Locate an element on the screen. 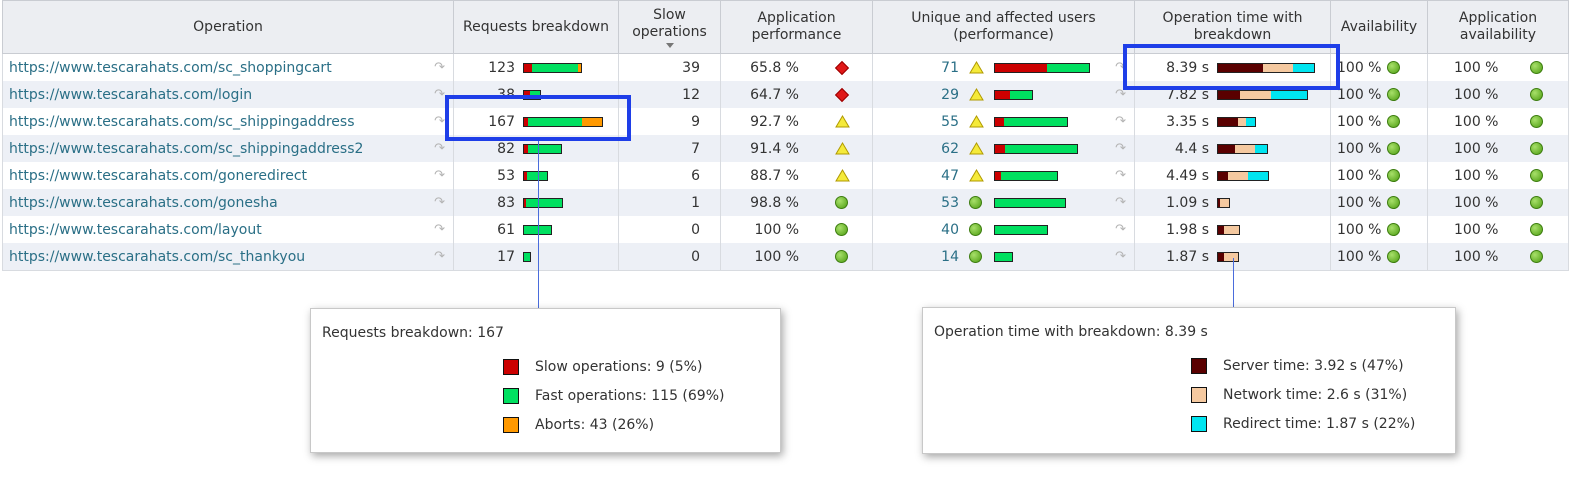  col-header-availability: Availability is located at coordinates (1379, 27).